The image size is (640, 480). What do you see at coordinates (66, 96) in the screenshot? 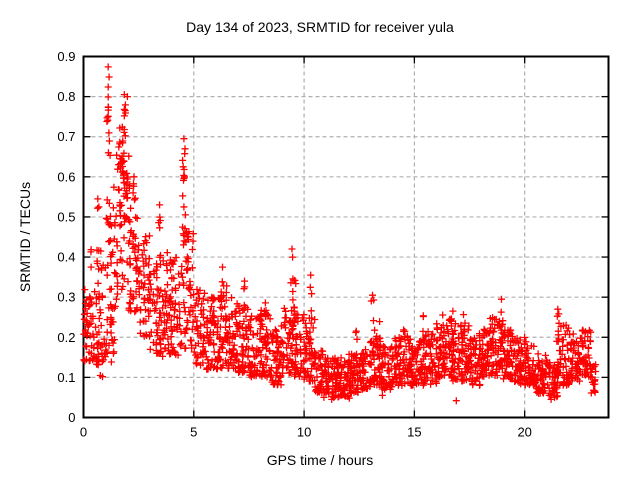
I see `y-tick-label: 0.8` at bounding box center [66, 96].